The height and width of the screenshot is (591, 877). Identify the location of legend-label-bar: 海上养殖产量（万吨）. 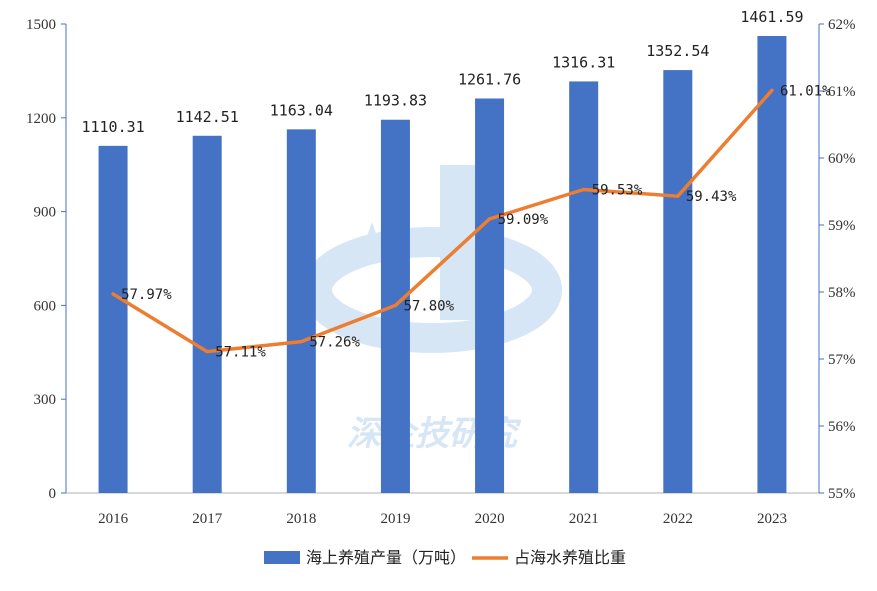
(386, 557).